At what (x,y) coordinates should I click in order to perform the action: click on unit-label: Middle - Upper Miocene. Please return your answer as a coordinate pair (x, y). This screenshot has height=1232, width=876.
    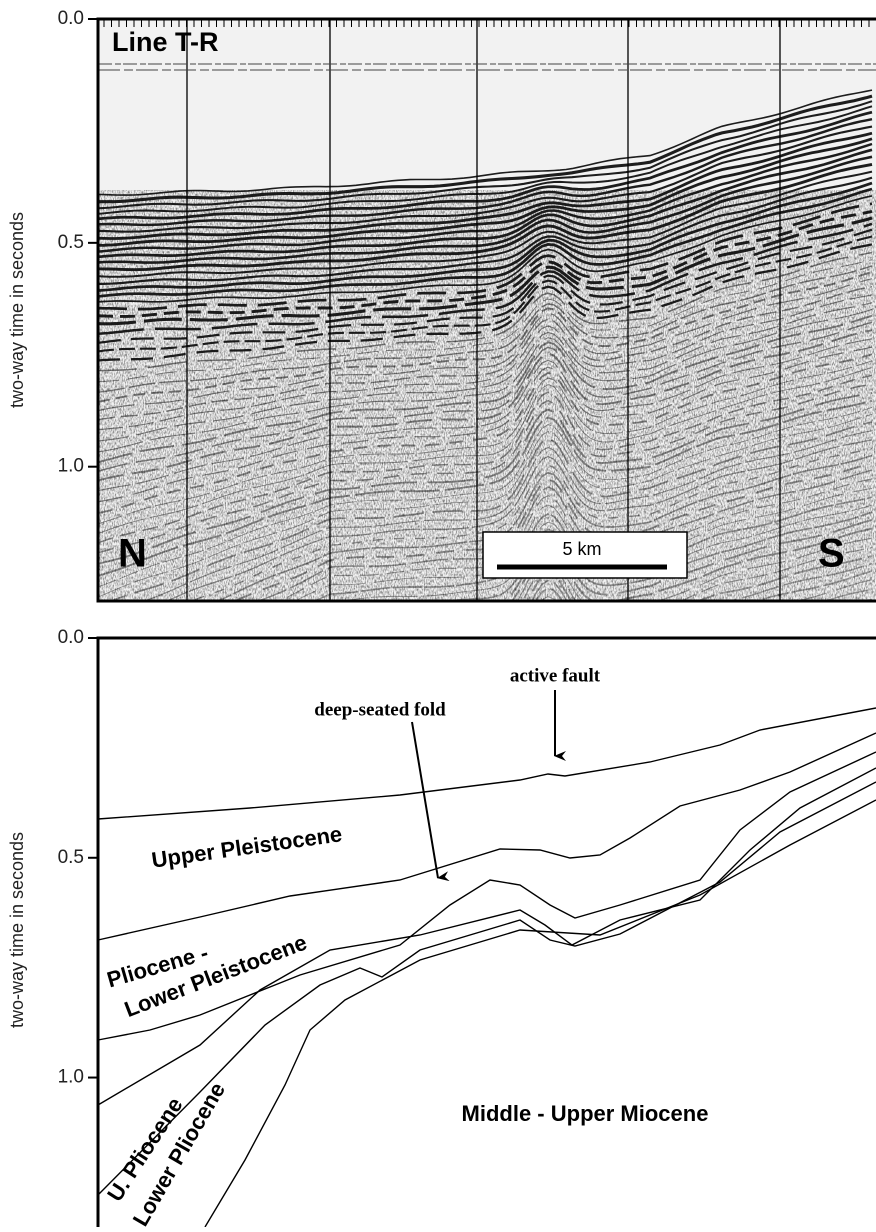
    Looking at the image, I should click on (585, 1113).